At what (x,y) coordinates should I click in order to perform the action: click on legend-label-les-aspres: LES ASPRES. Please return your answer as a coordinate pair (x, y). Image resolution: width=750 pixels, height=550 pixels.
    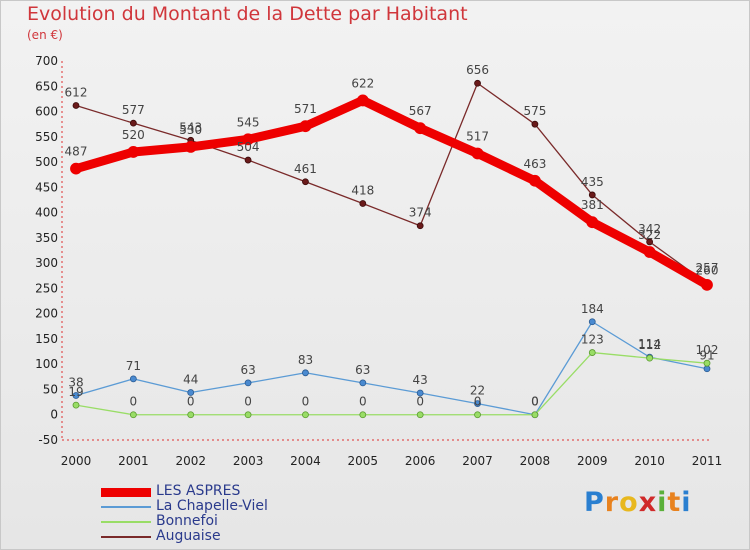
    Looking at the image, I should click on (198, 491).